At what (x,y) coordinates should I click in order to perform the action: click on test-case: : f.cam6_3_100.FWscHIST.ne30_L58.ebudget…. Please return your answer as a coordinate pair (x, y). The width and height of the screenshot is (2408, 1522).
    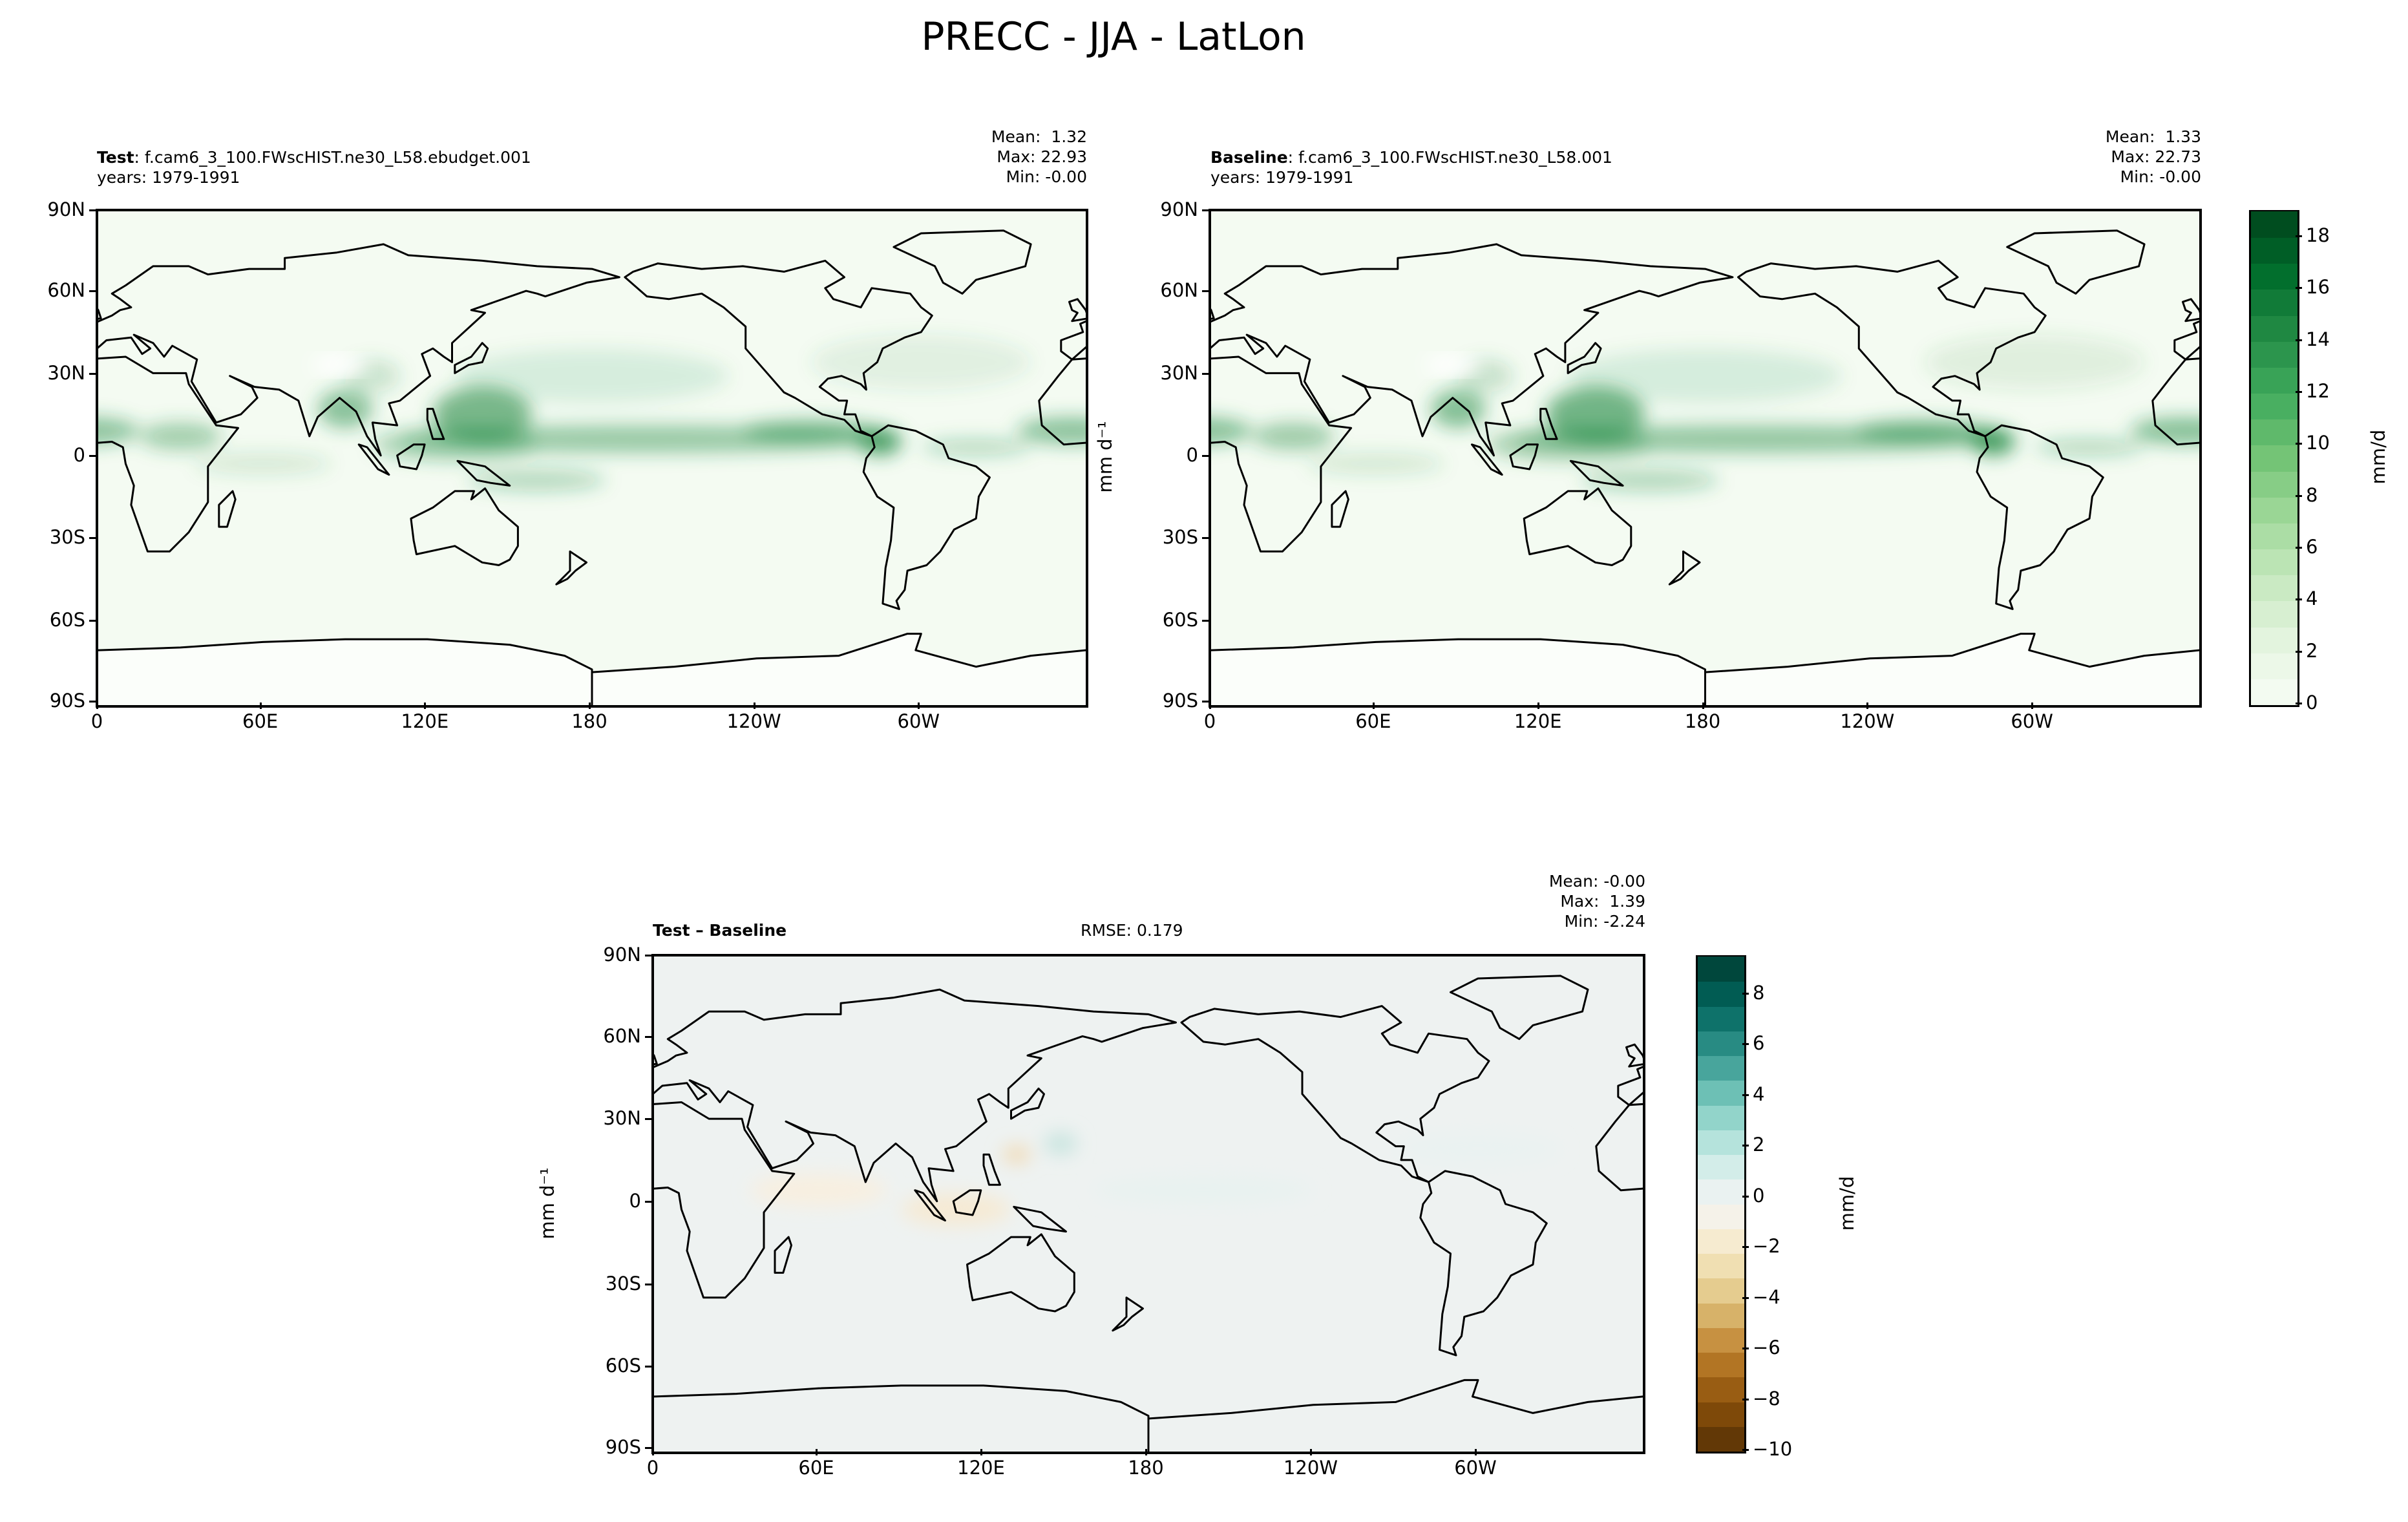
    Looking at the image, I should click on (332, 157).